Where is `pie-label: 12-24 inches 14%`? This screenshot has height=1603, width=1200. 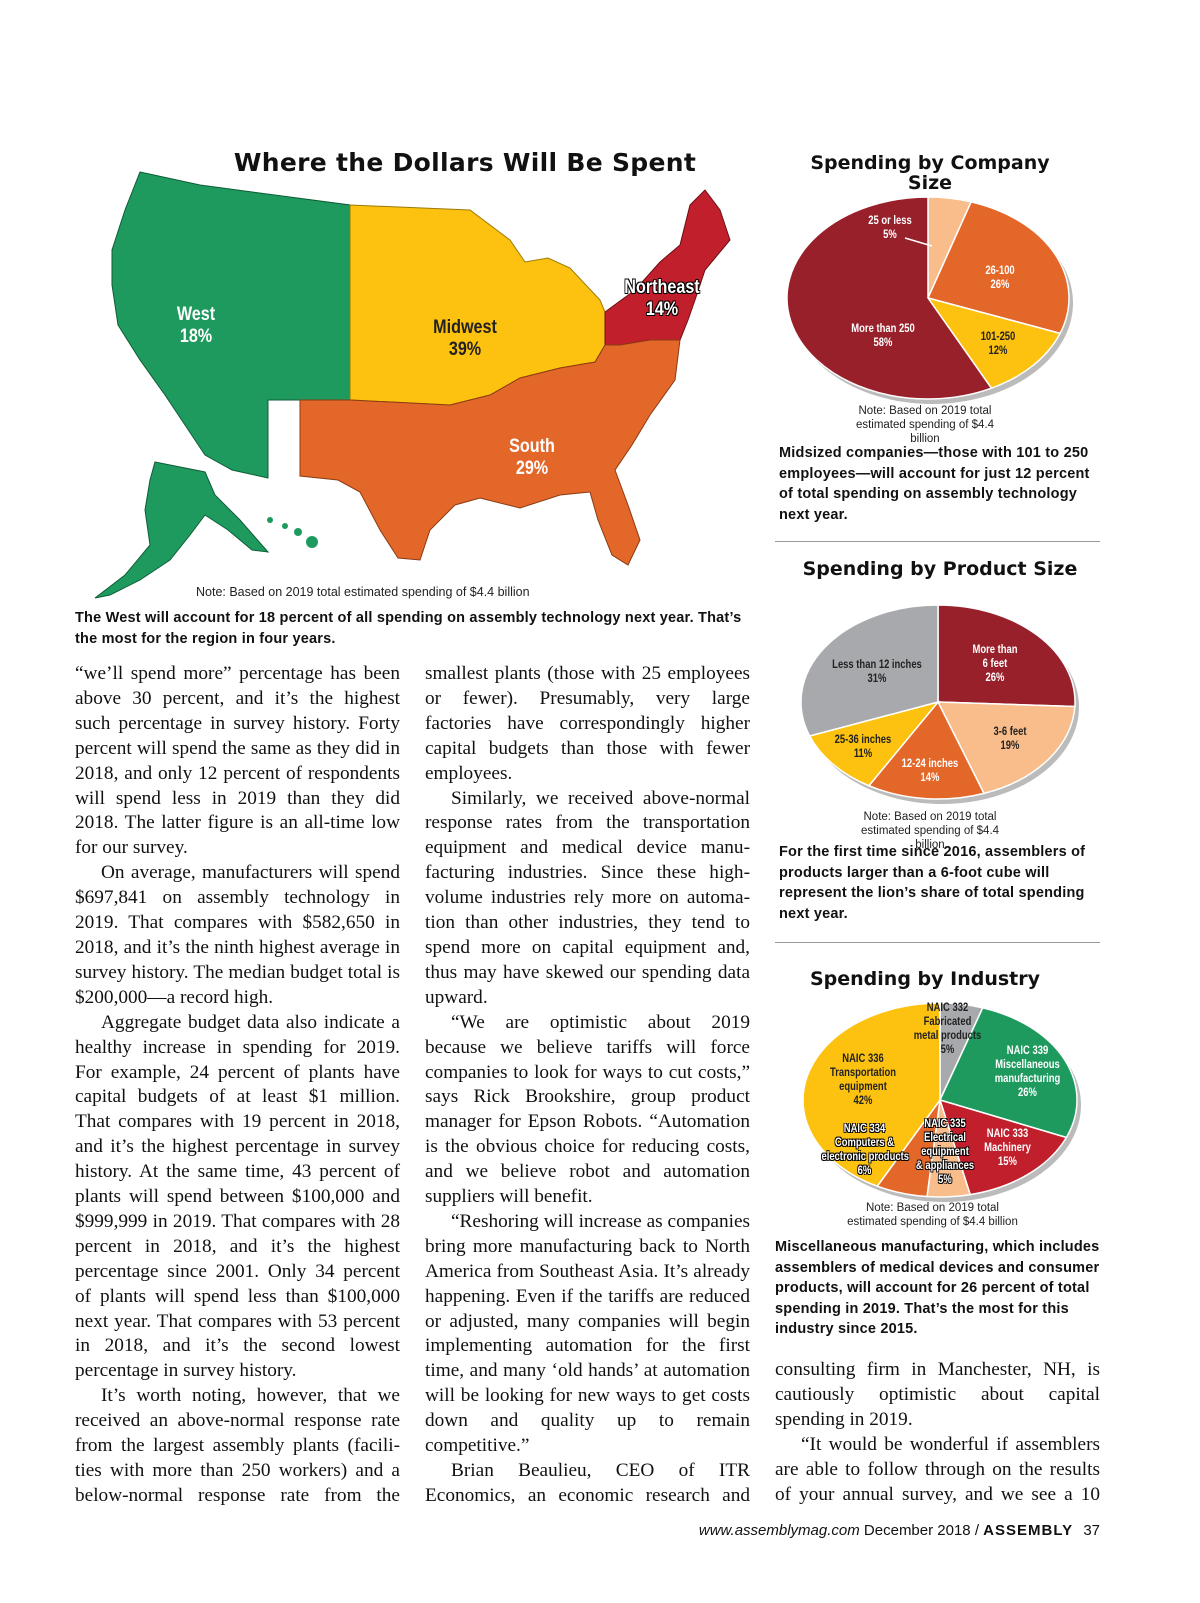
pie-label: 12-24 inches 14% is located at coordinates (930, 771).